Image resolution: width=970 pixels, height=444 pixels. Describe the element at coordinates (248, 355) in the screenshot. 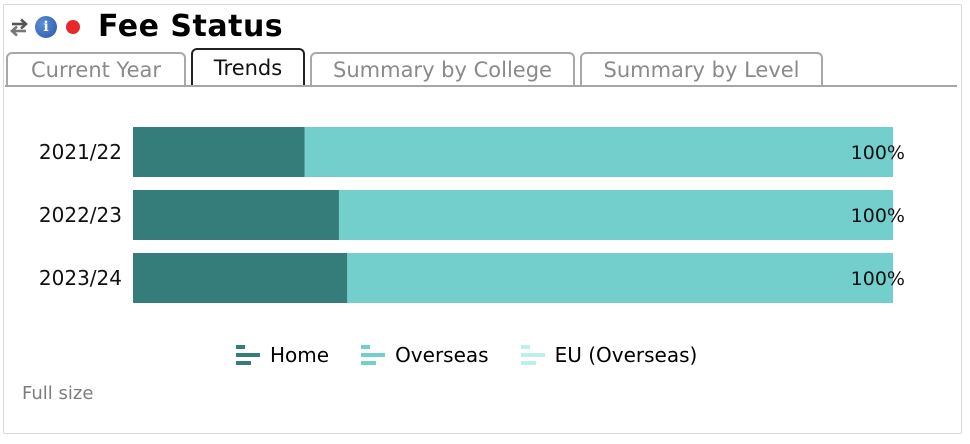

I see `legend-swatch-home` at that location.